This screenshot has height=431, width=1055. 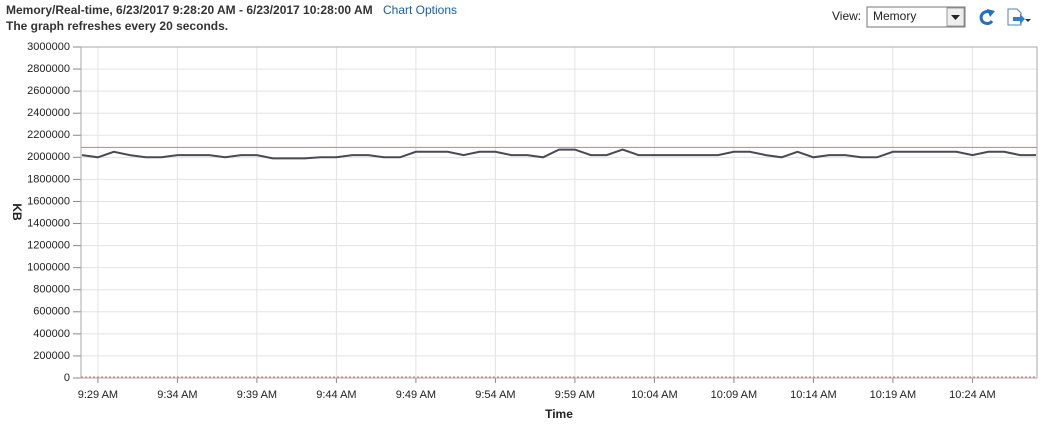 What do you see at coordinates (336, 395) in the screenshot?
I see `x-tick-label: 9:44 AM` at bounding box center [336, 395].